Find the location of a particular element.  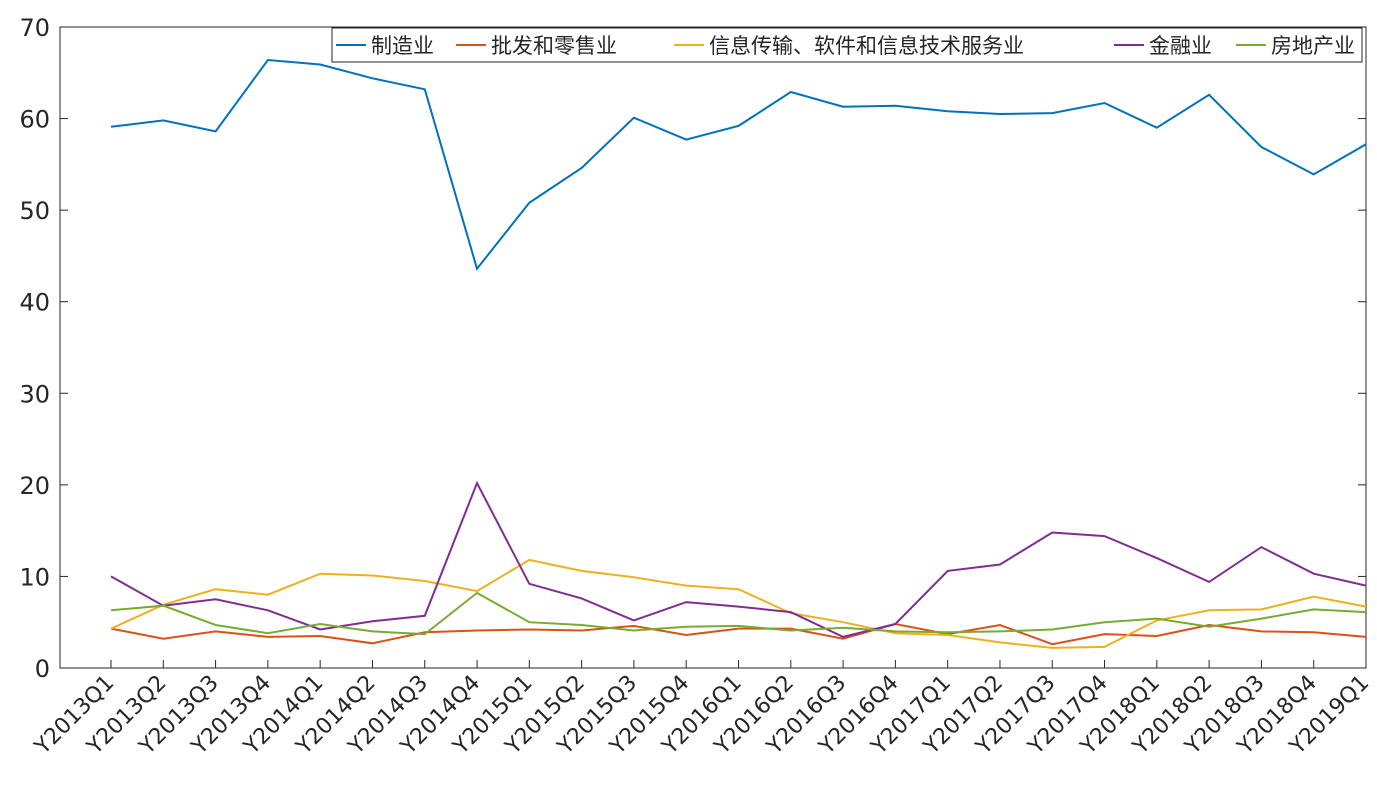

y-tick-label: 60 is located at coordinates (34, 120).